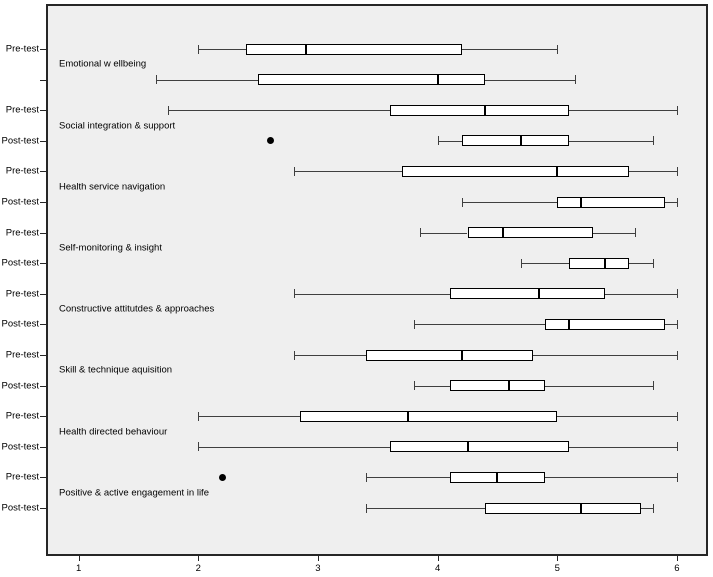 This screenshot has width=713, height=577. I want to click on category-label: Positive & active engagement in life, so click(134, 493).